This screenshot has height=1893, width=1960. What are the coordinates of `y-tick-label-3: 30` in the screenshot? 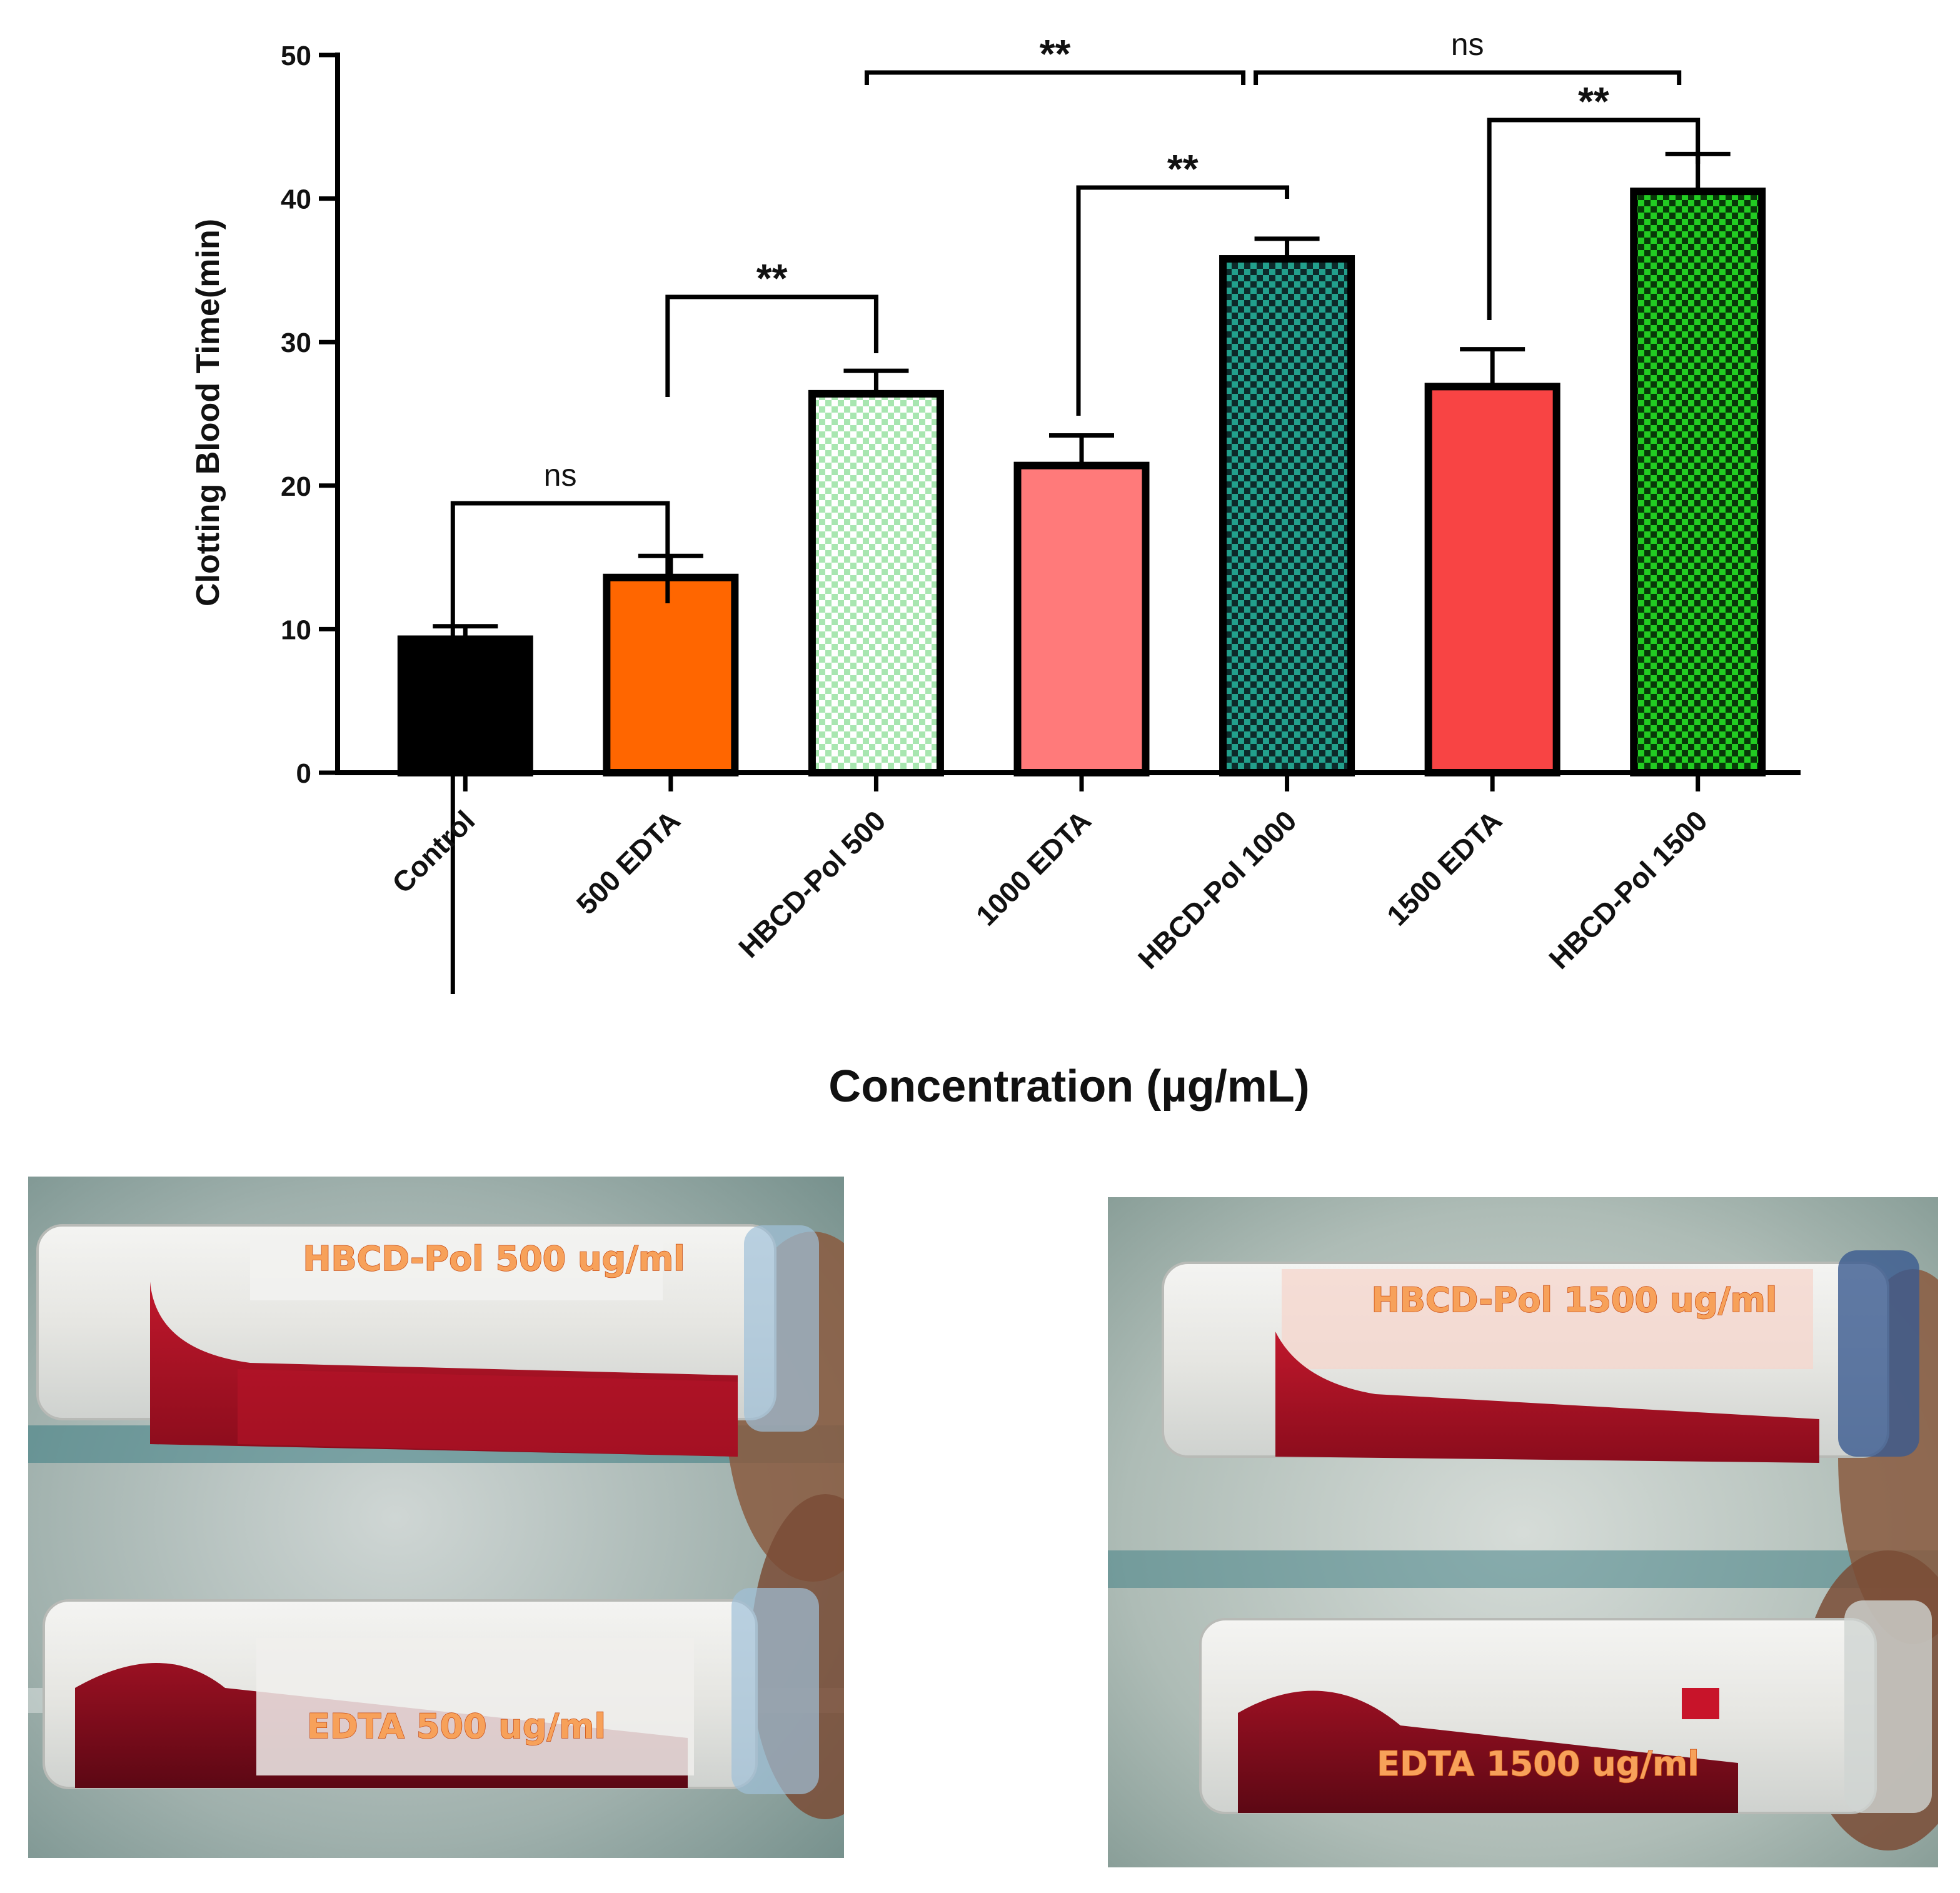 It's located at (296, 343).